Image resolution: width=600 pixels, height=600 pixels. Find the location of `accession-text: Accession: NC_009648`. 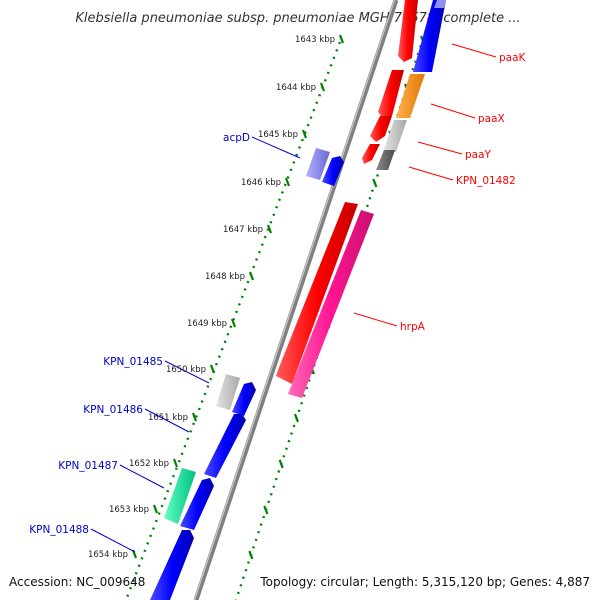

accession-text: Accession: NC_009648 is located at coordinates (77, 582).